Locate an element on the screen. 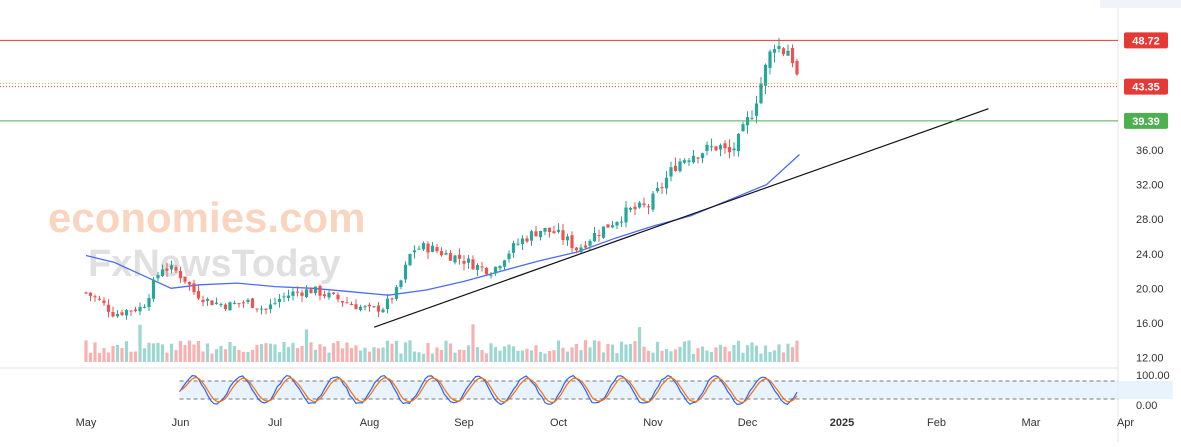 The width and height of the screenshot is (1181, 447). stoch-tick-label: 100.00 is located at coordinates (1153, 376).